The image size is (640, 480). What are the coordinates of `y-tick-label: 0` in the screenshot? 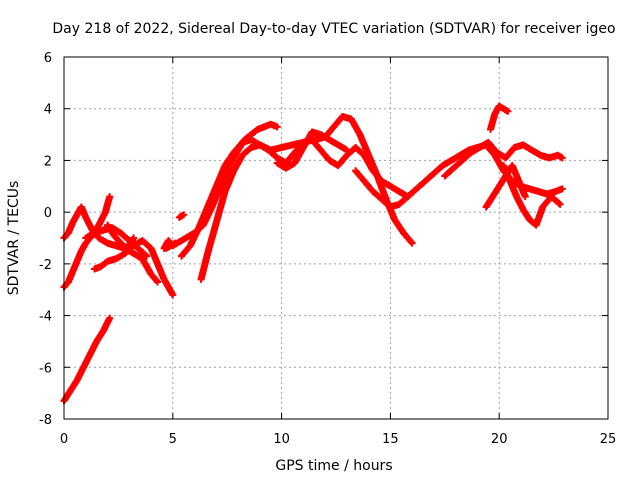 It's located at (48, 213).